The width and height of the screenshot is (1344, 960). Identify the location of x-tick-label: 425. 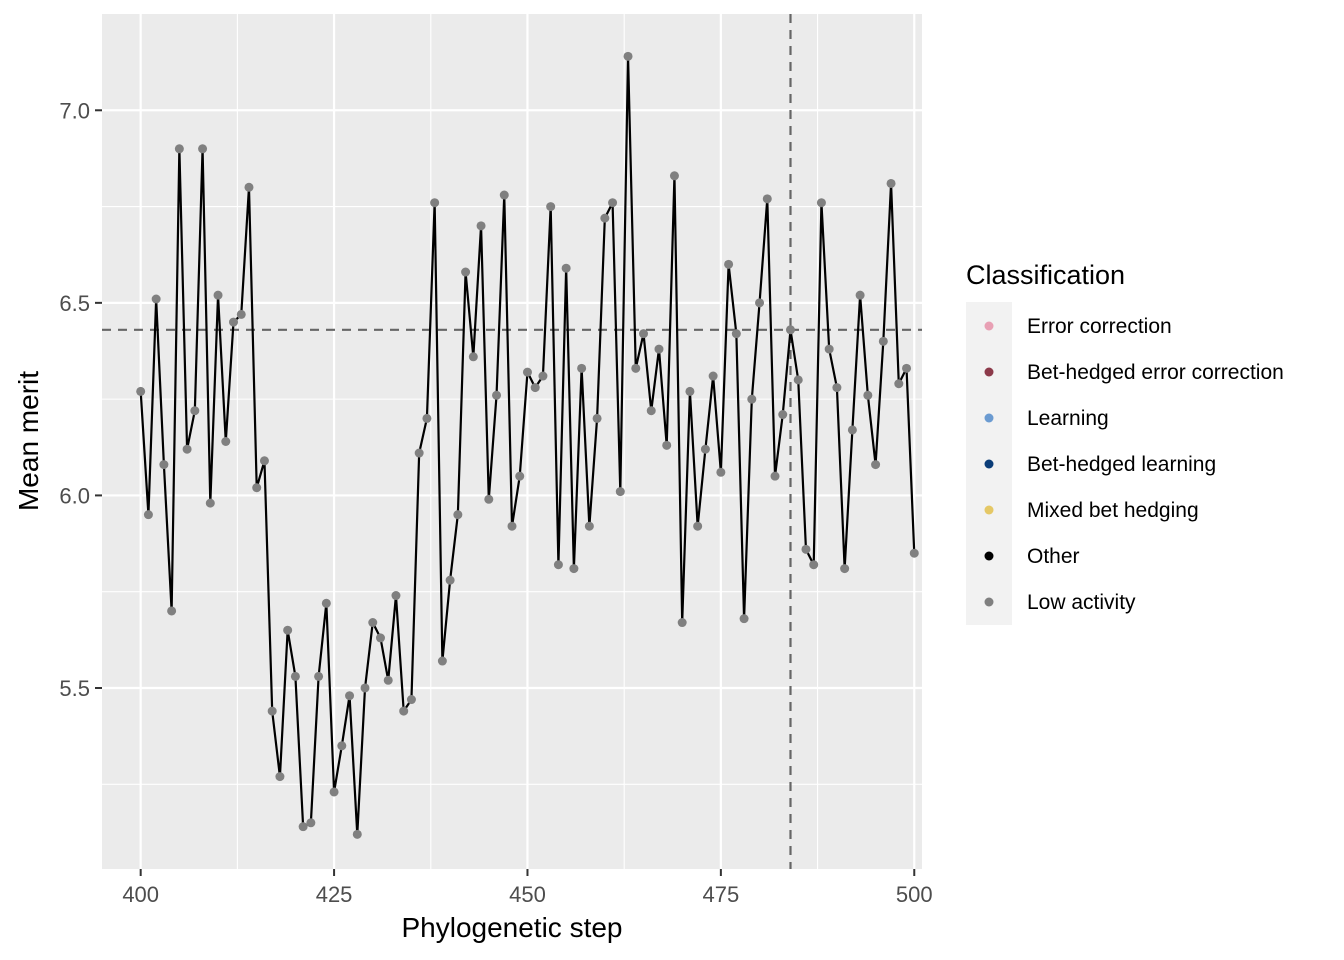
(334, 894).